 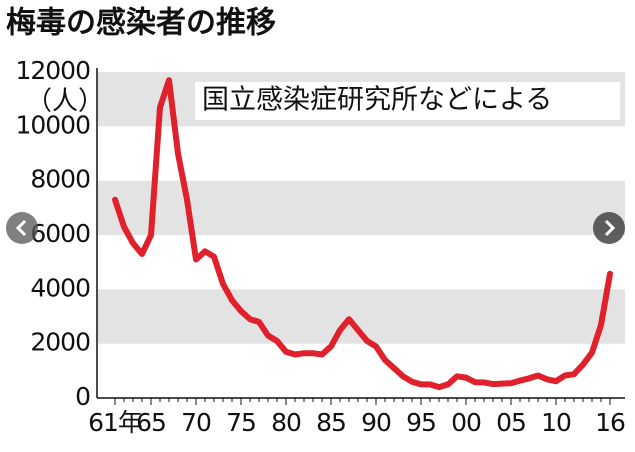 I want to click on x-tick-label: 05, so click(x=511, y=422).